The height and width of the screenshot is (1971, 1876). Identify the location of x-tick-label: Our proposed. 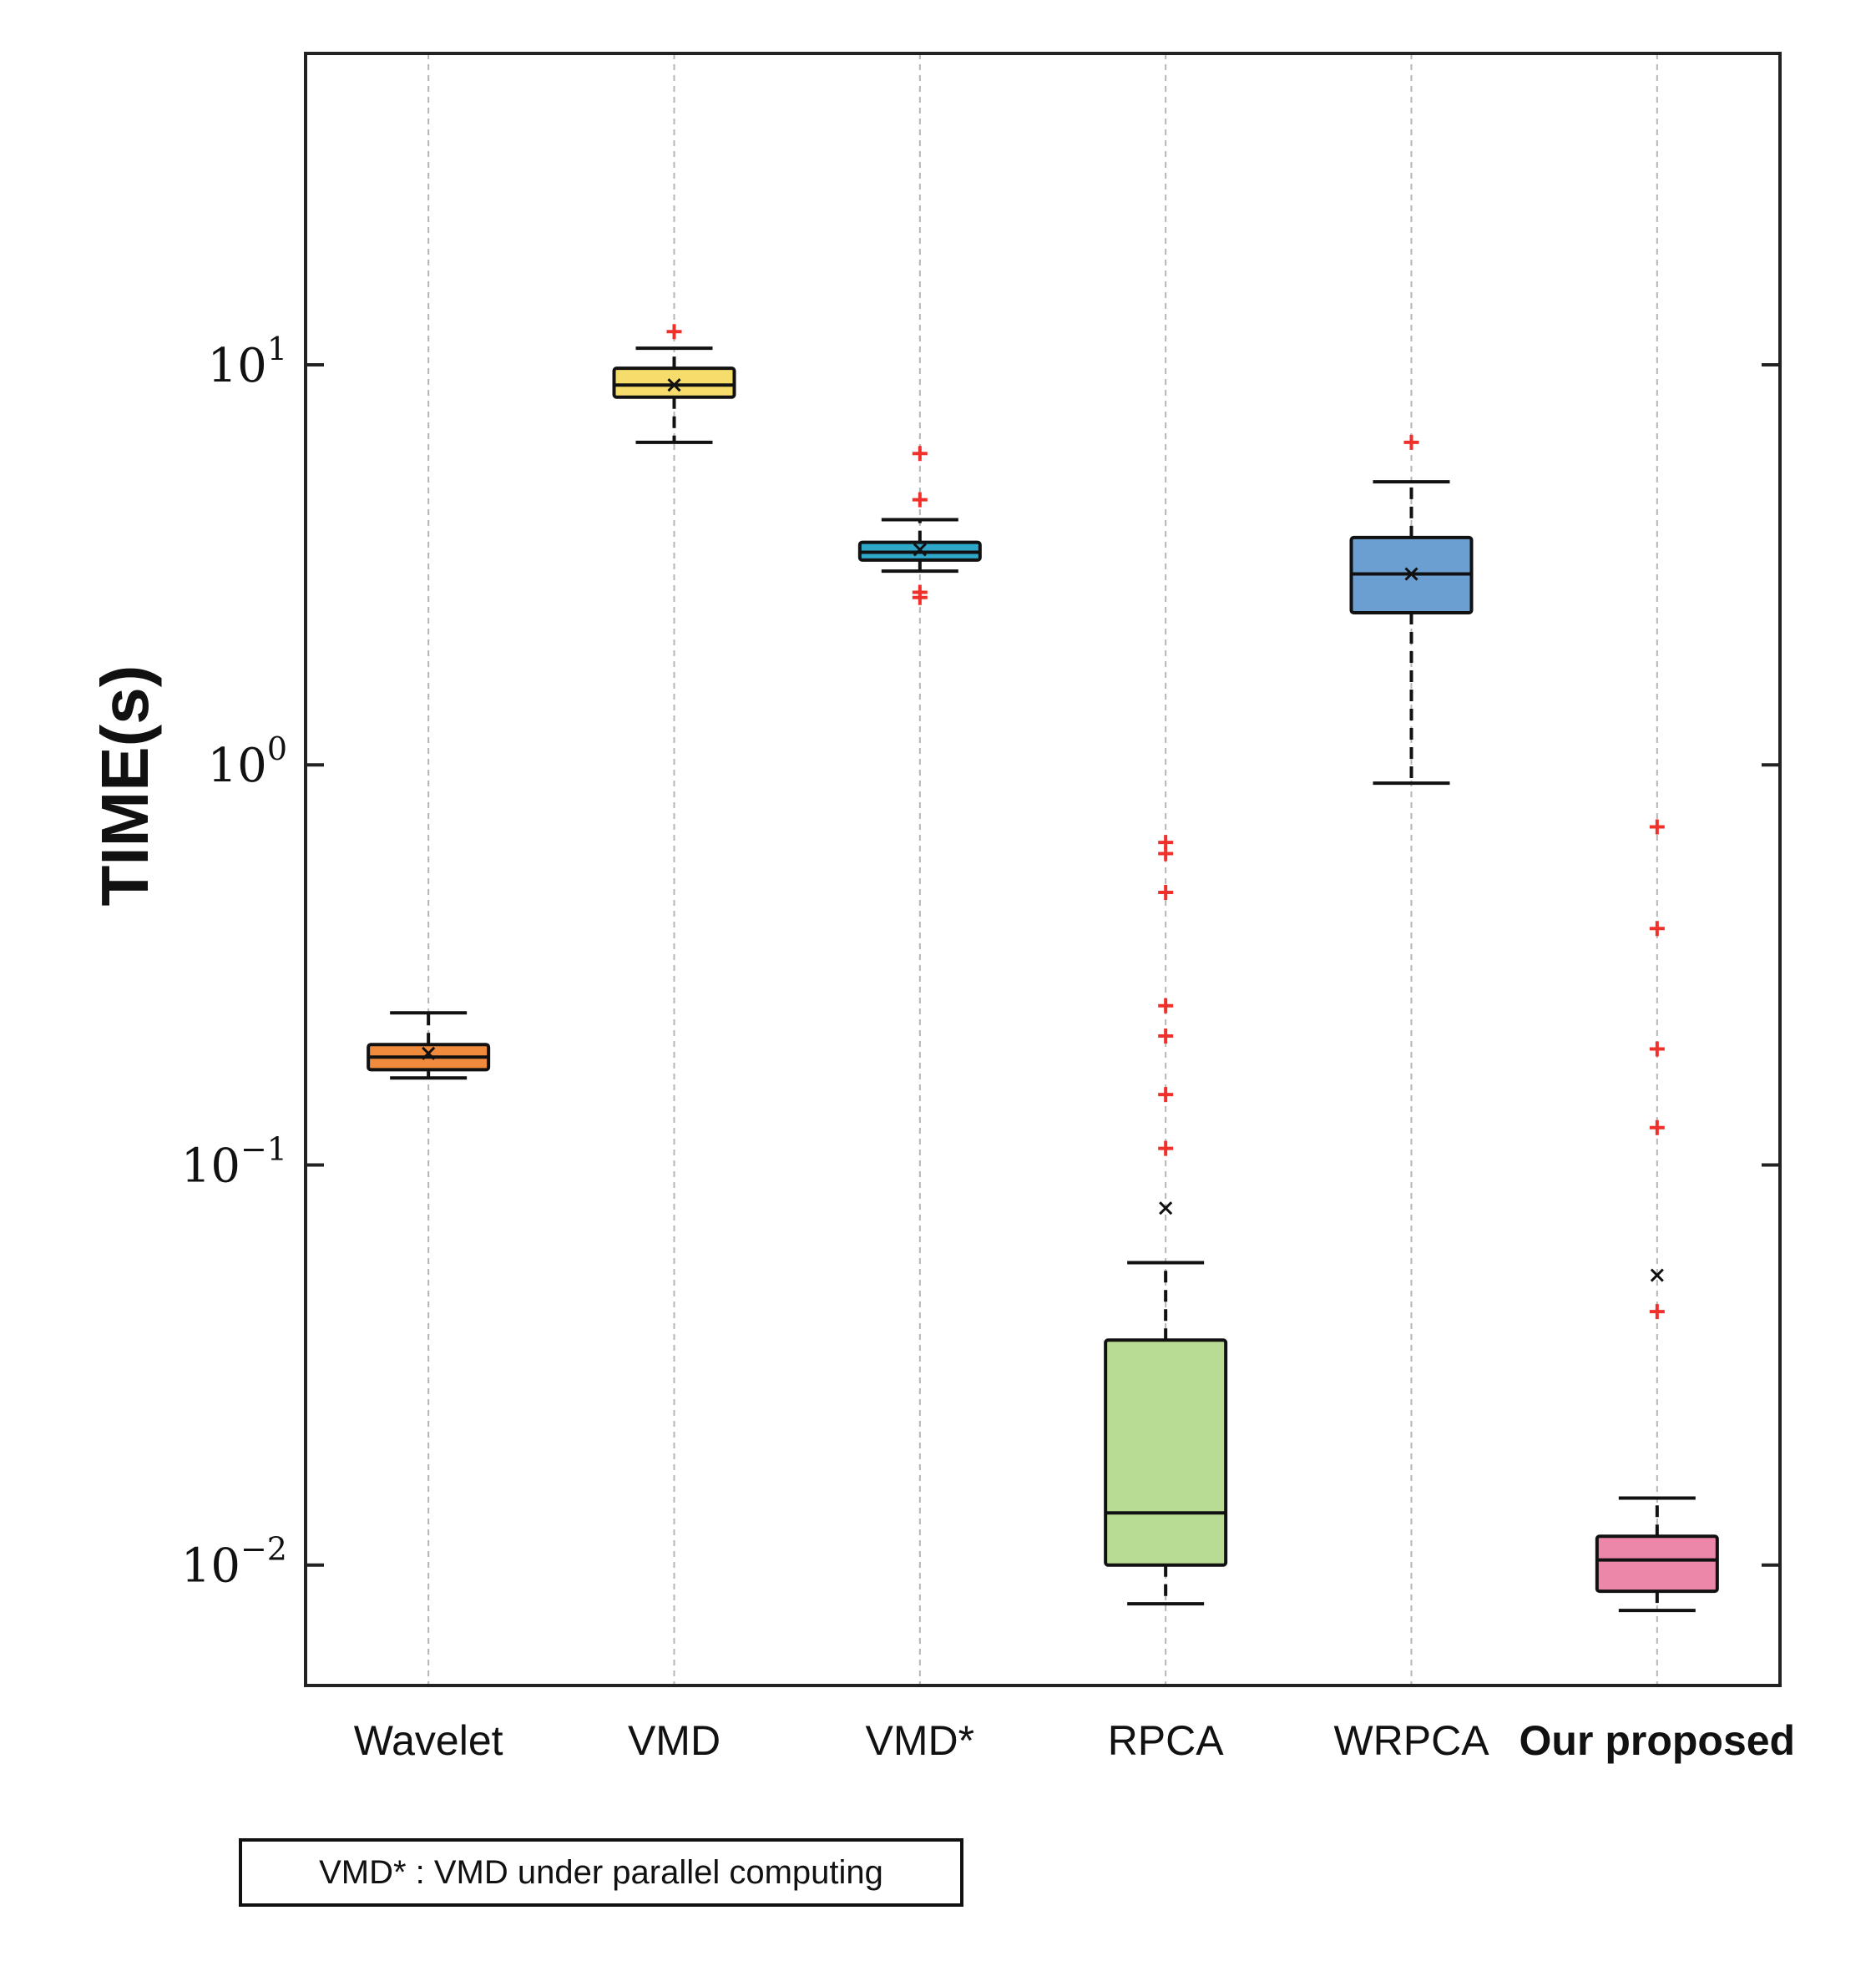
(1658, 1741).